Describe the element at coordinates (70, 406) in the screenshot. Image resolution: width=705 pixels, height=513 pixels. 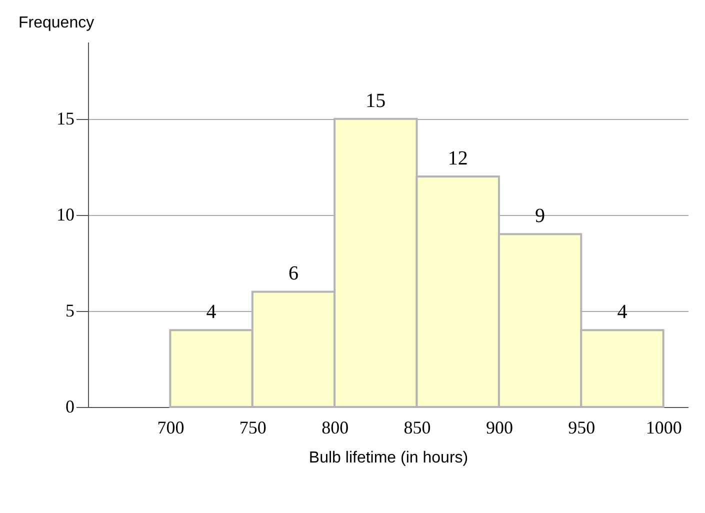
I see `y-tick-label: 0` at that location.